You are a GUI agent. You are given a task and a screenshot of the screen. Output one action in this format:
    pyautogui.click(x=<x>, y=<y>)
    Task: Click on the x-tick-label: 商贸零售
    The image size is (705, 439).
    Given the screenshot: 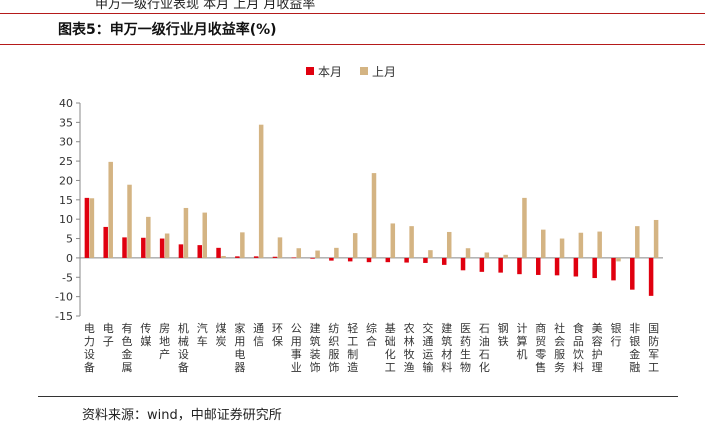 What is the action you would take?
    pyautogui.click(x=540, y=347)
    